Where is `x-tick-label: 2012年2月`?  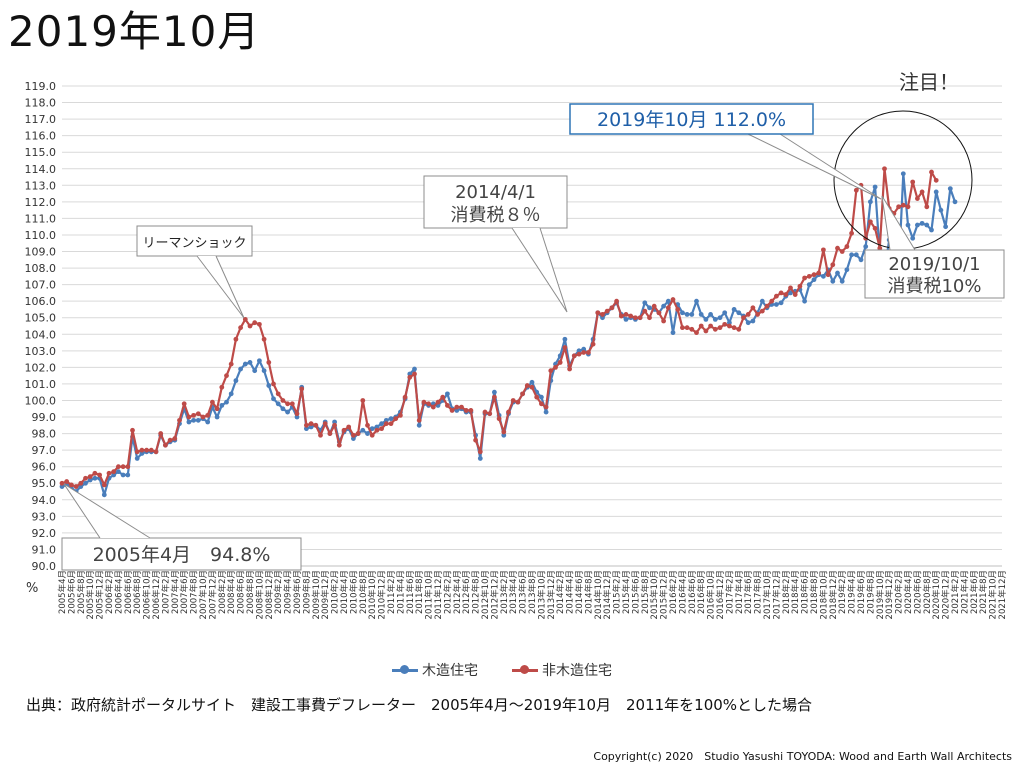 x-tick-label: 2012年2月 is located at coordinates (447, 592).